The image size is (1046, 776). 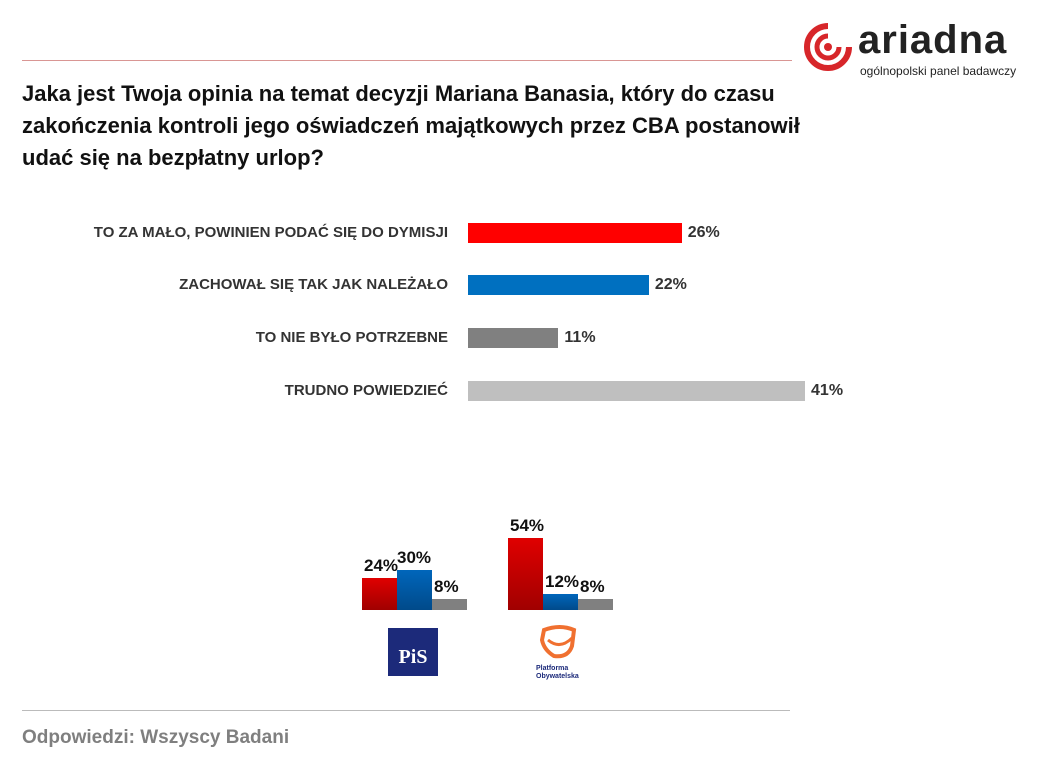 I want to click on data-label: 26%, so click(x=703, y=232).